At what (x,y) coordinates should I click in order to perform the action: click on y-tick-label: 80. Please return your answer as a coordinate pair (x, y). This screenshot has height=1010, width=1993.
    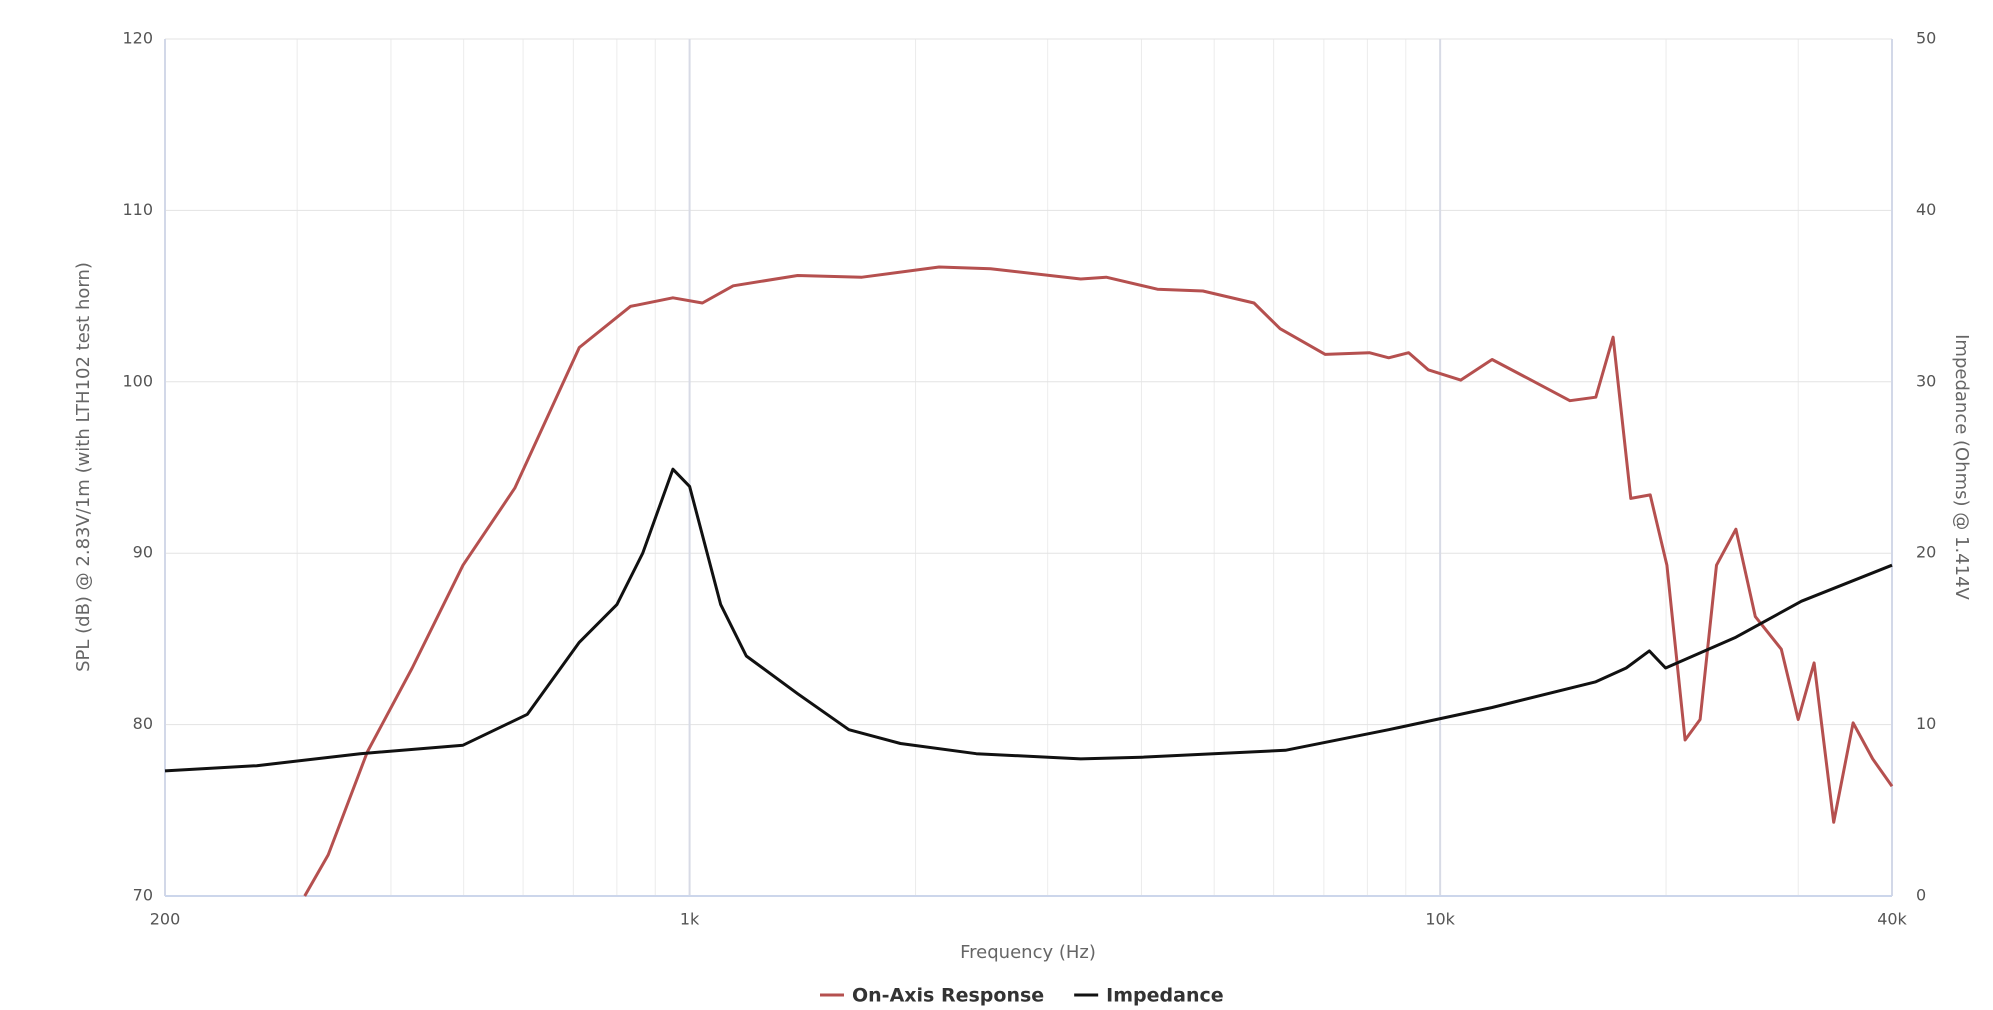
    Looking at the image, I should click on (143, 723).